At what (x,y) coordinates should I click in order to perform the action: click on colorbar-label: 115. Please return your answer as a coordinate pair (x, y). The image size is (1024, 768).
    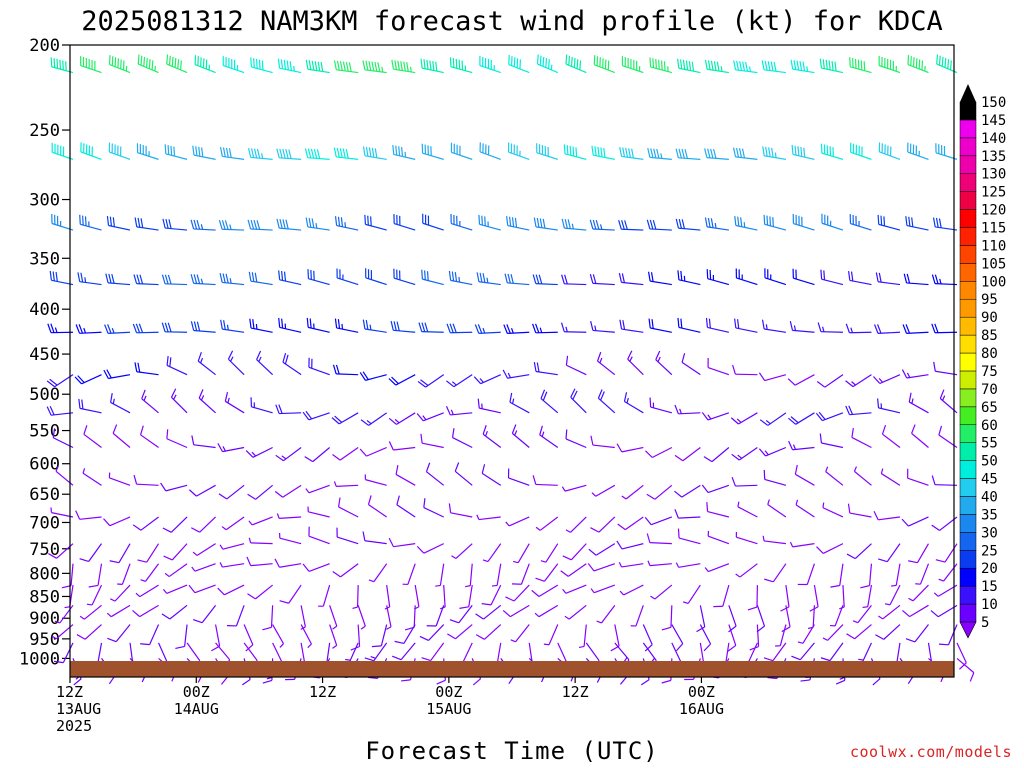
    Looking at the image, I should click on (993, 229).